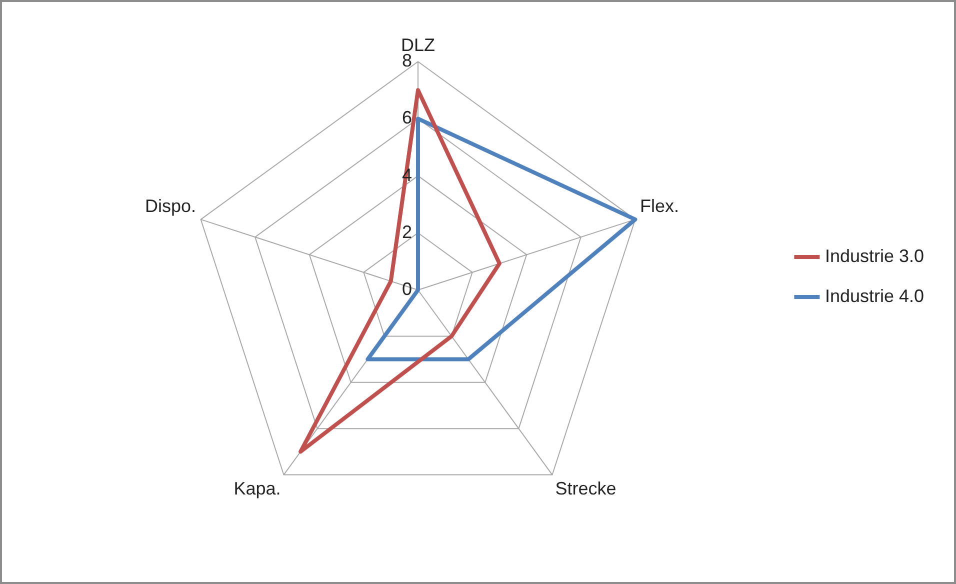 This screenshot has width=956, height=584. What do you see at coordinates (874, 256) in the screenshot?
I see `legend-label: Industrie 3.0` at bounding box center [874, 256].